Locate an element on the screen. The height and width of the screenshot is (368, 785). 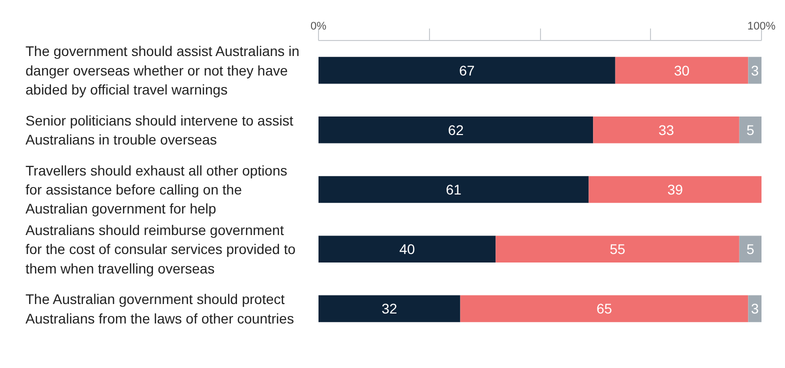
x-tick-label: 0% is located at coordinates (318, 26).